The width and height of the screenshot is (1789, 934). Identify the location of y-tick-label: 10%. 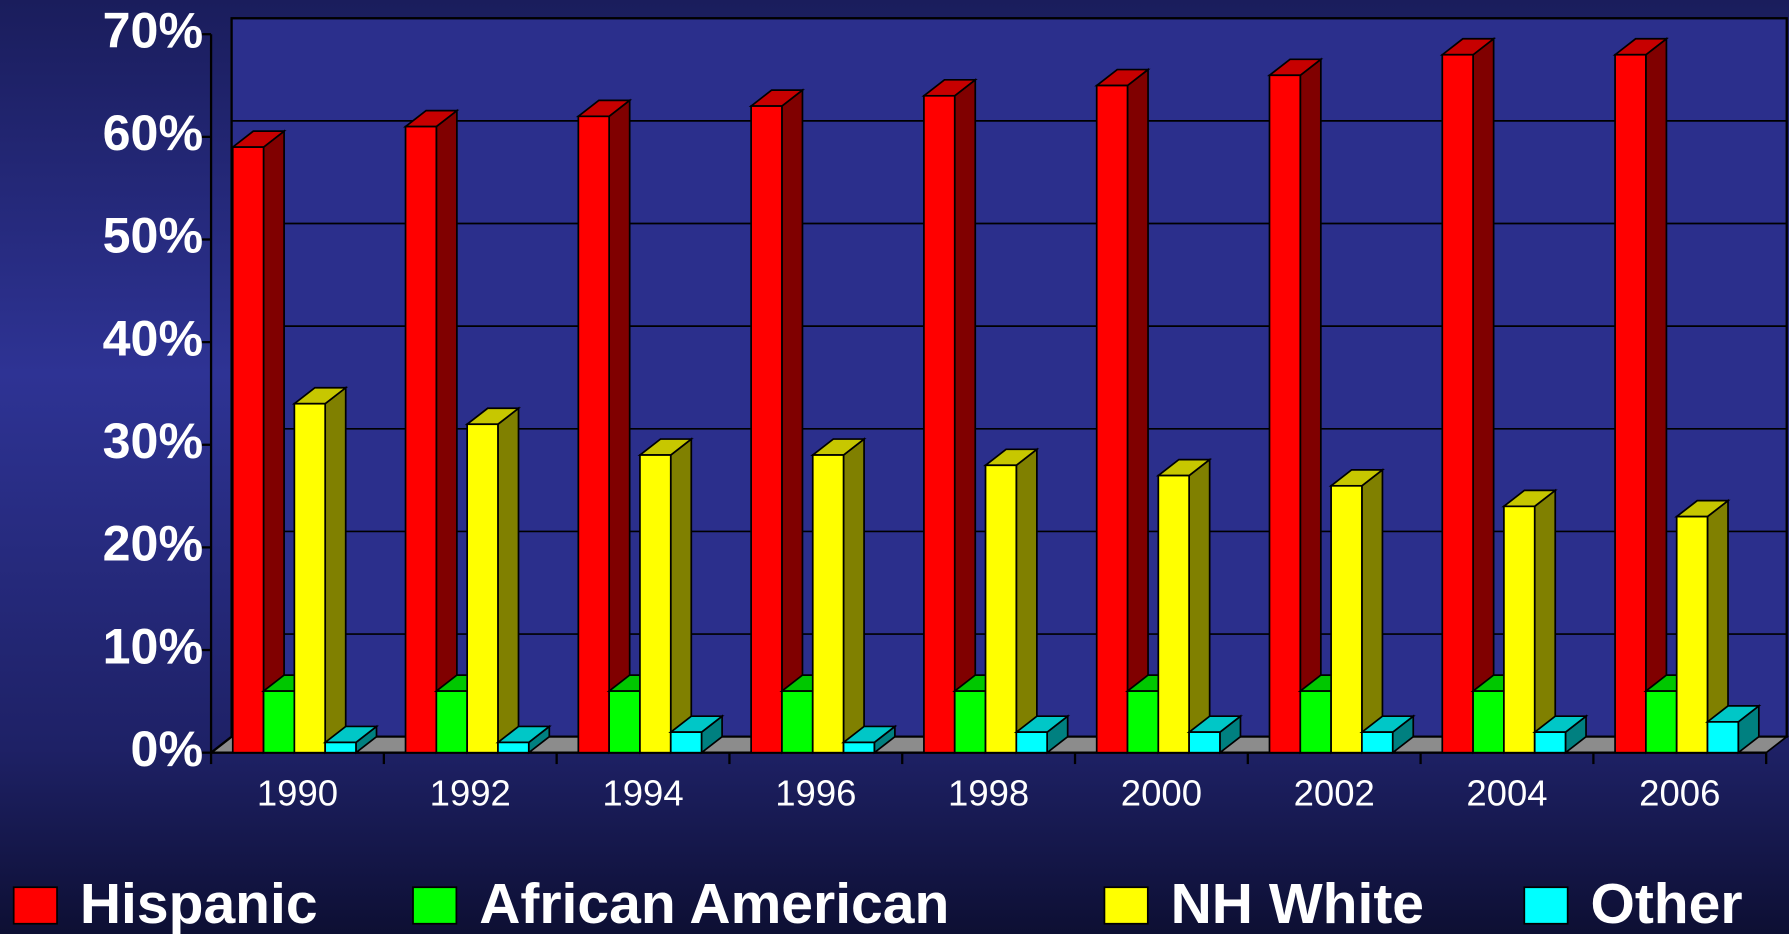
(153, 646).